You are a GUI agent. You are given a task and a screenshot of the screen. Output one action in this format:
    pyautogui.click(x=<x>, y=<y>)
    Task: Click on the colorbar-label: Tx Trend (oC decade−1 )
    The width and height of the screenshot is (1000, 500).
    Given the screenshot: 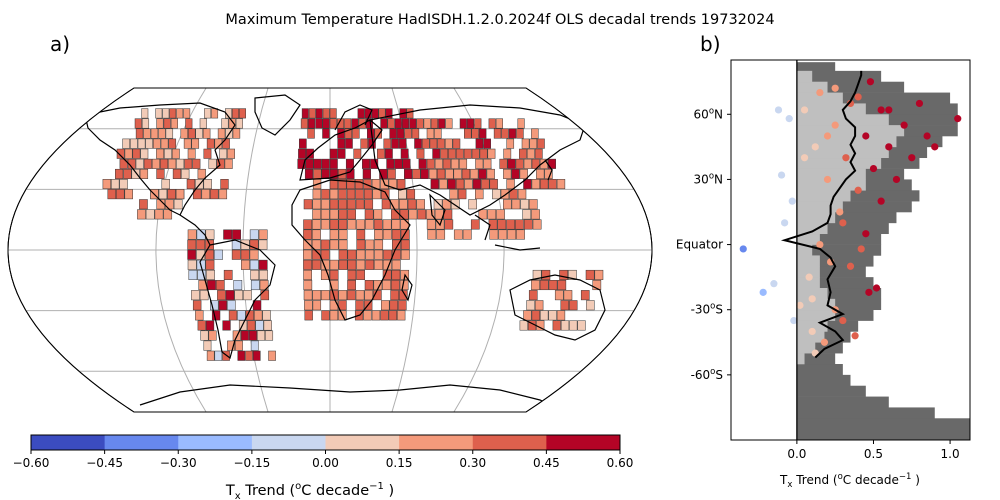 What is the action you would take?
    pyautogui.click(x=309, y=490)
    